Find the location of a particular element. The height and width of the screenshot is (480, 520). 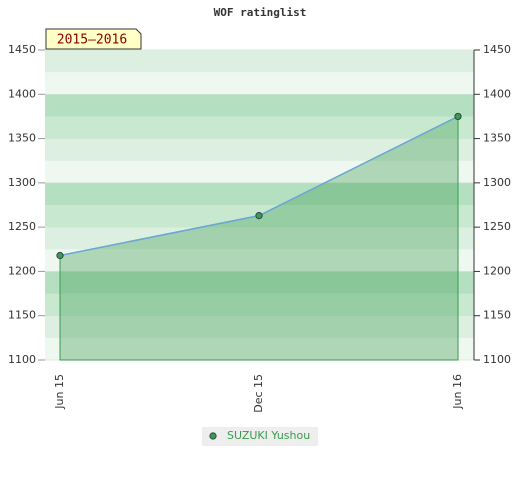

chart-title: WOF ratinglist is located at coordinates (260, 12).